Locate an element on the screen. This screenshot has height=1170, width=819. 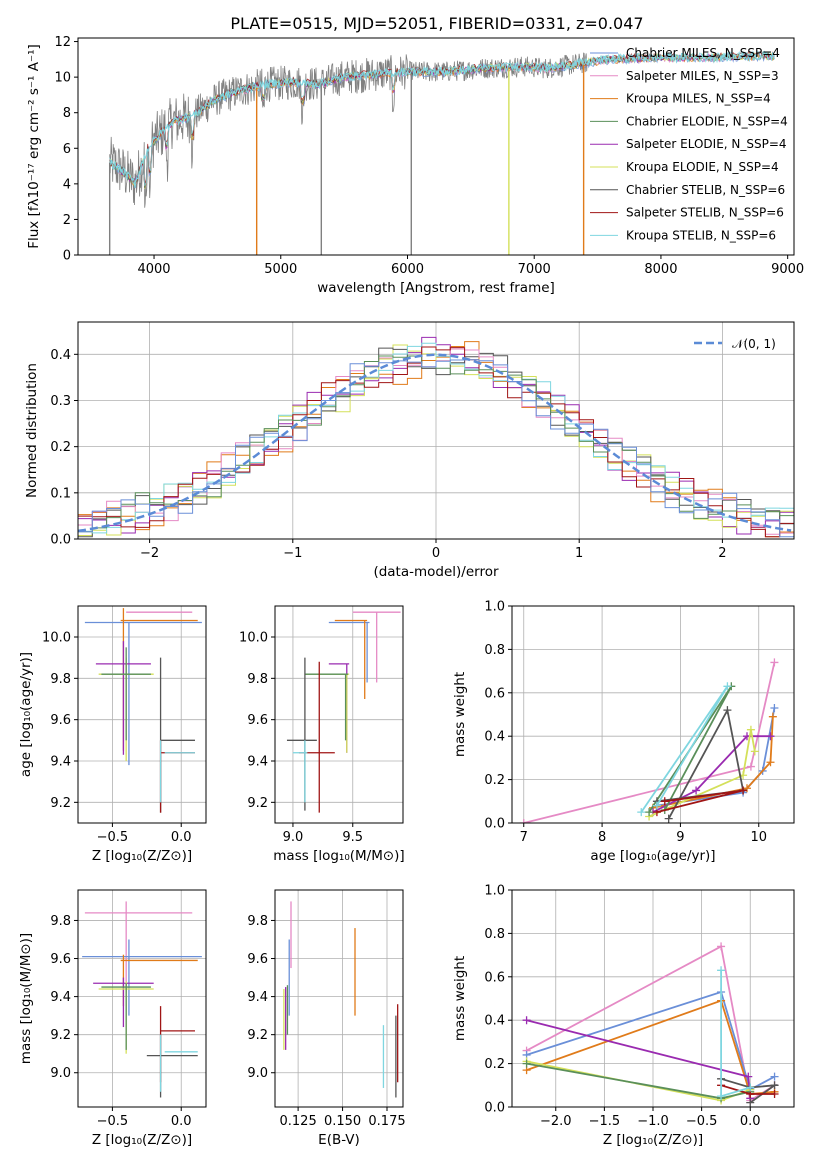
x-tick-label: −1 is located at coordinates (292, 553).